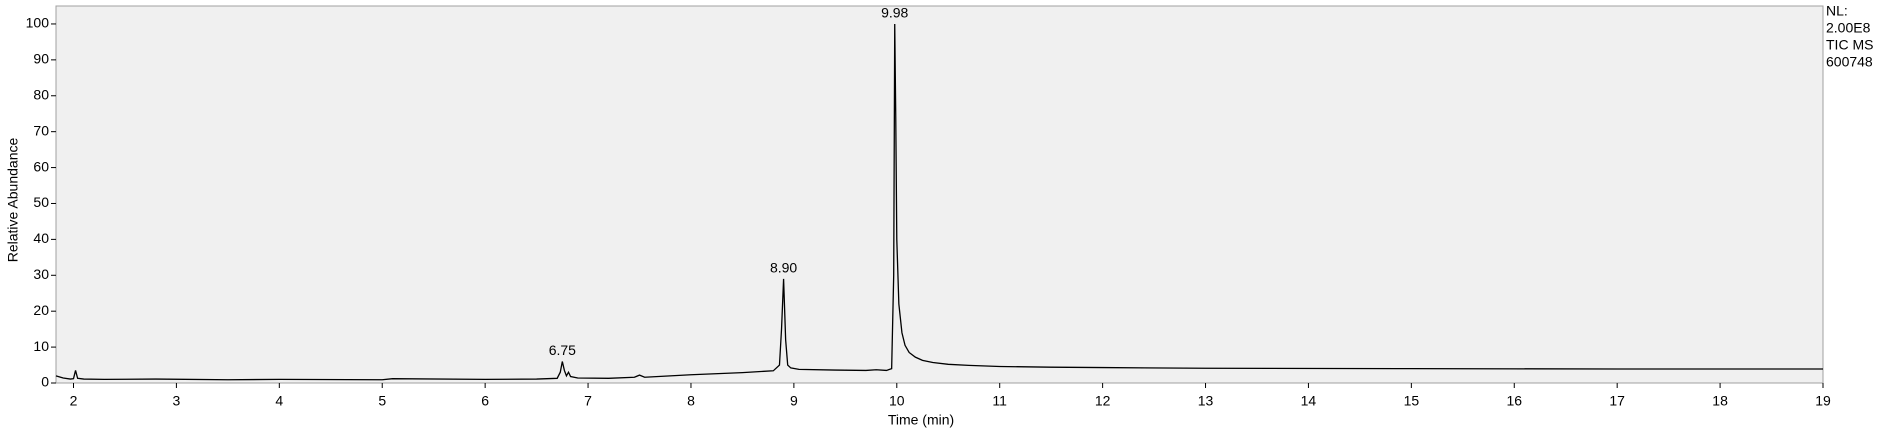 The height and width of the screenshot is (431, 1878). Describe the element at coordinates (999, 401) in the screenshot. I see `x-tick-label: 11` at that location.